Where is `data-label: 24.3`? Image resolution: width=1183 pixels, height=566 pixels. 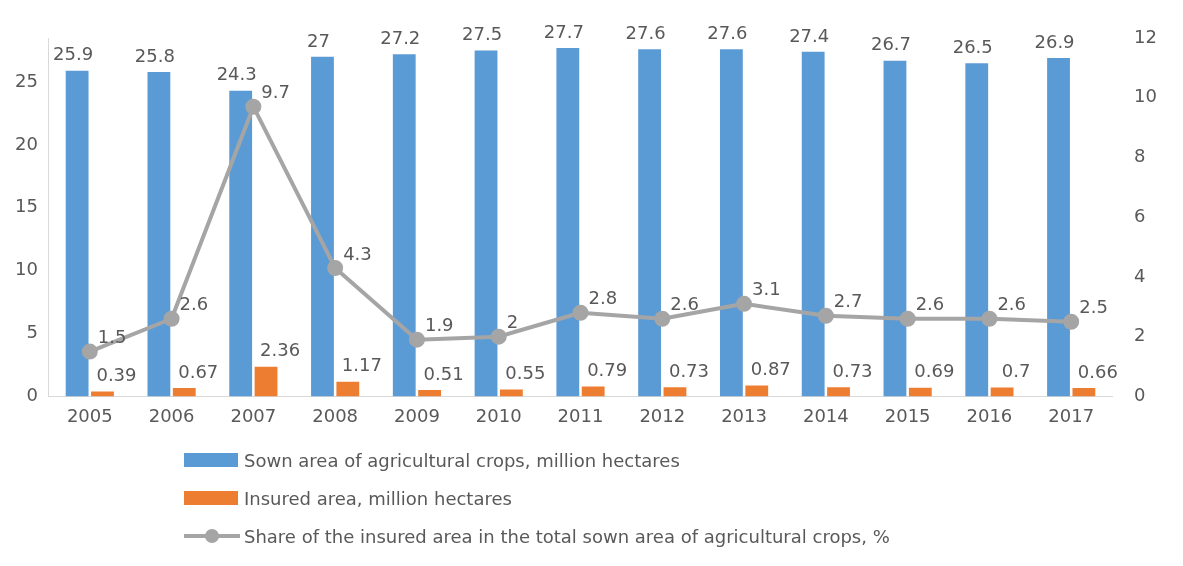
data-label: 24.3 is located at coordinates (236, 74).